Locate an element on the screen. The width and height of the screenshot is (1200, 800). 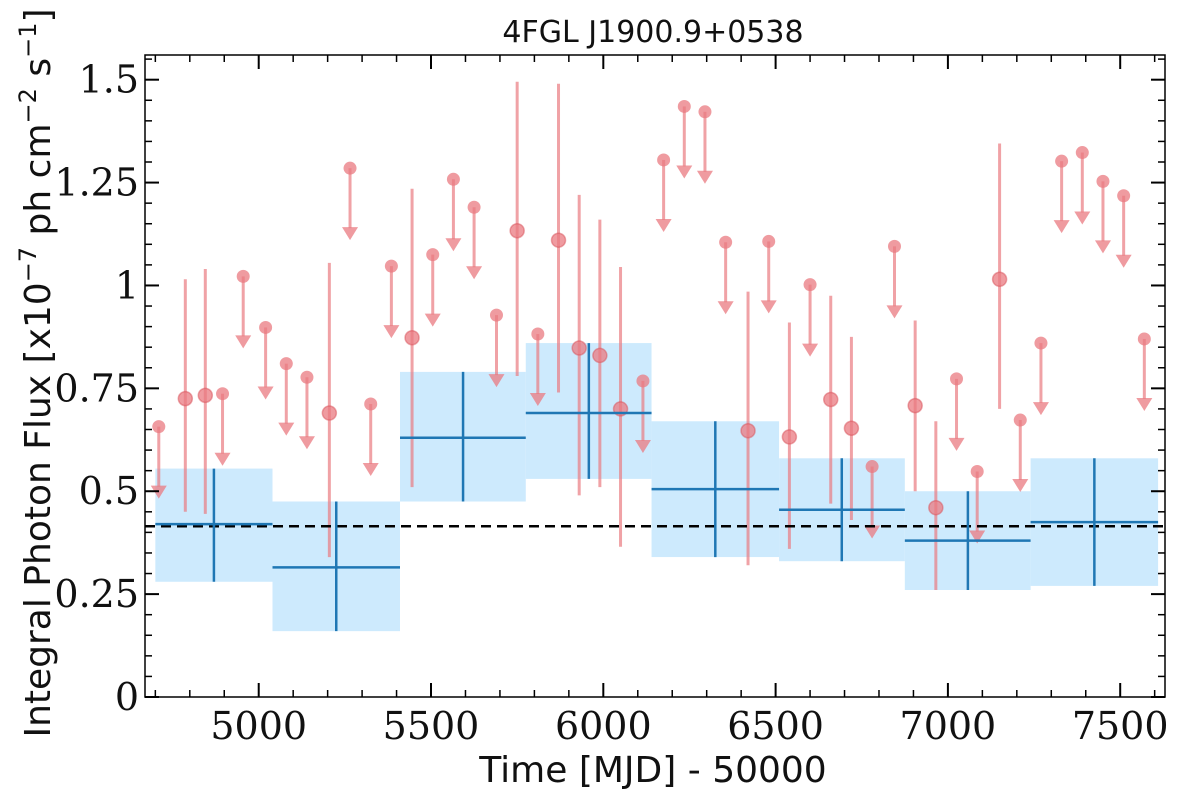
y-axis-label-end: ] is located at coordinates (38, 15).